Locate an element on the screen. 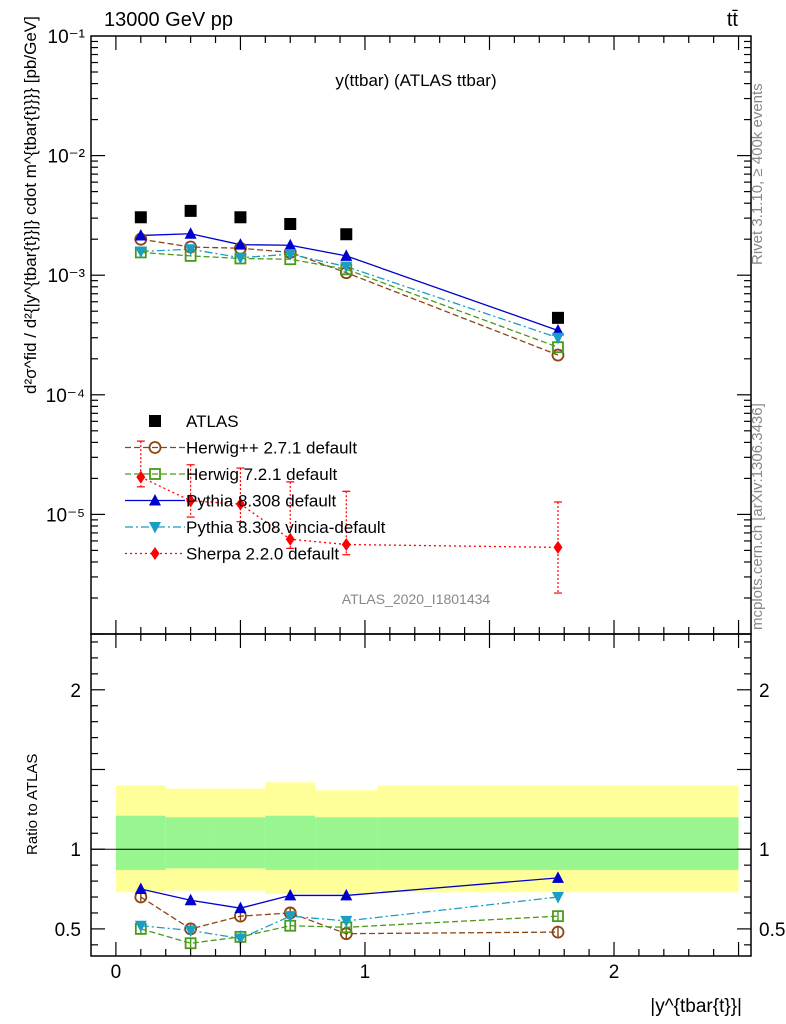  x-tick-label: 0 is located at coordinates (116, 972).